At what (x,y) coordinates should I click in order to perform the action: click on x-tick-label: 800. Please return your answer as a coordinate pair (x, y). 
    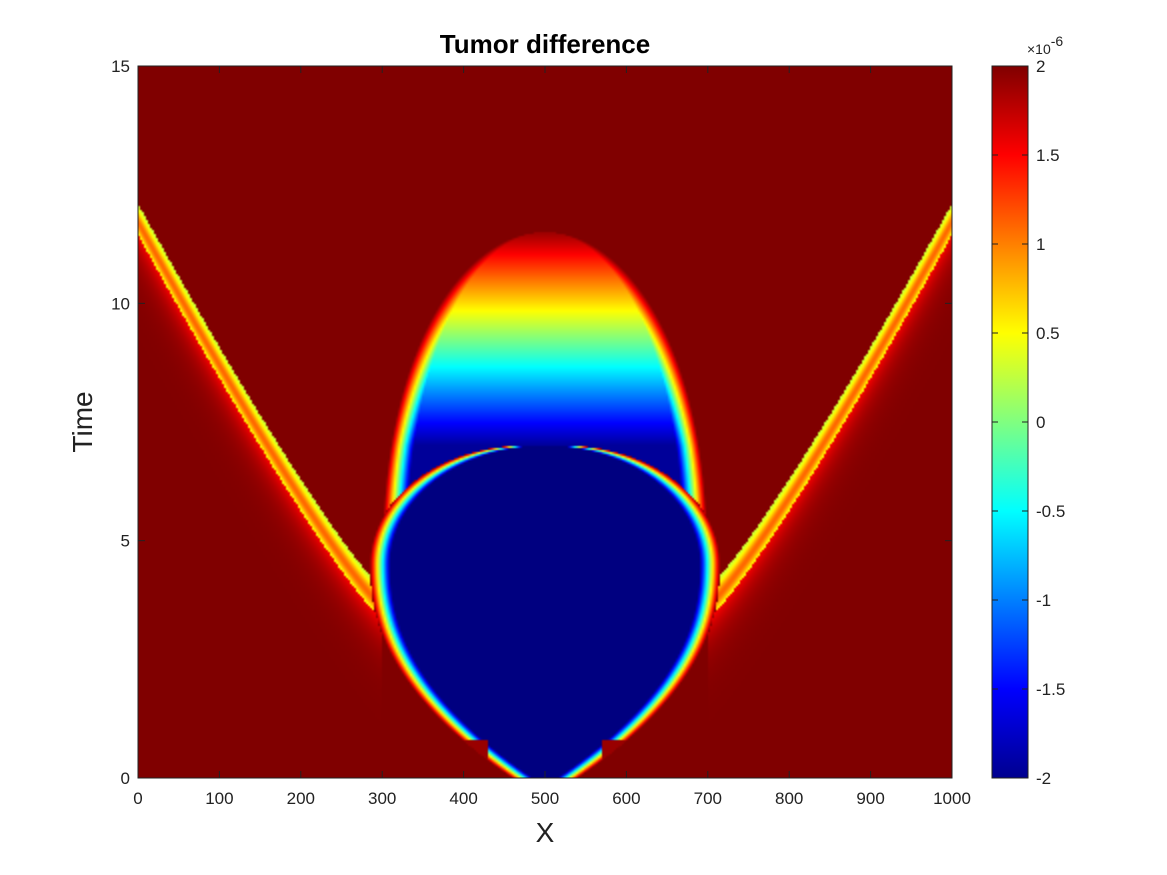
    Looking at the image, I should click on (789, 798).